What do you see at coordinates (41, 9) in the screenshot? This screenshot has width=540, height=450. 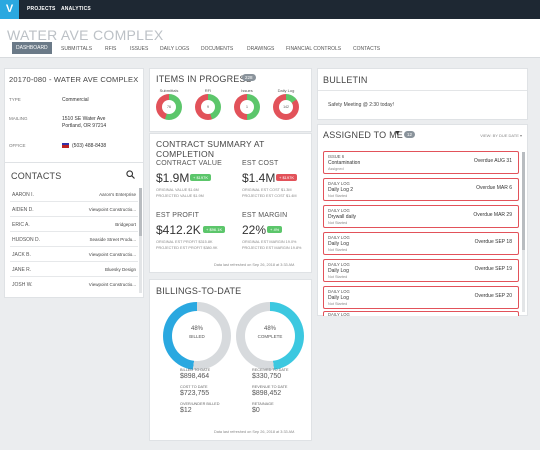 I see `nav-projects: PROJECTS` at bounding box center [41, 9].